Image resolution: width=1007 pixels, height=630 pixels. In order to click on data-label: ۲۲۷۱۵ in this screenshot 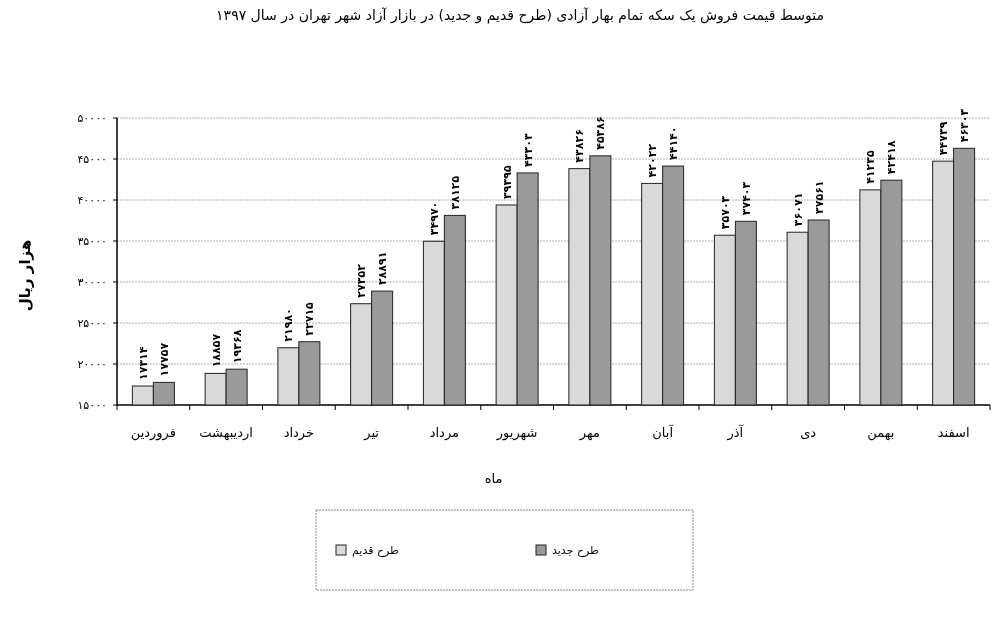, I will do `click(310, 318)`.